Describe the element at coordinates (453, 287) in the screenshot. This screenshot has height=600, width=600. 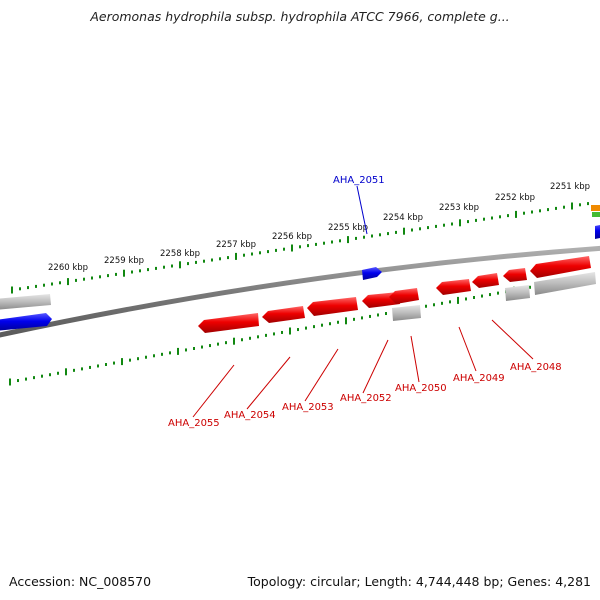
I see `gene-arrow-AHA_2049` at that location.